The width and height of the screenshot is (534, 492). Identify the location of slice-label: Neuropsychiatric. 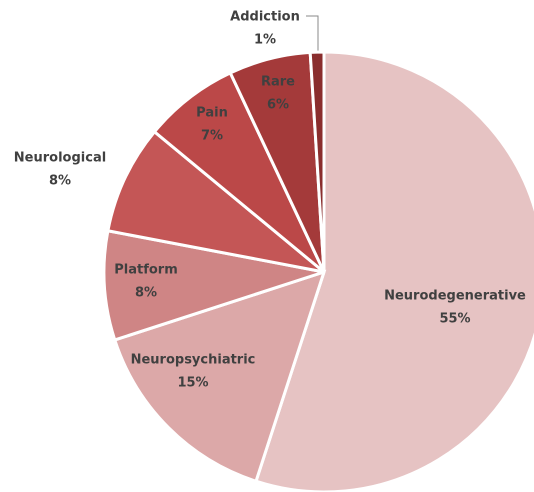
(193, 360).